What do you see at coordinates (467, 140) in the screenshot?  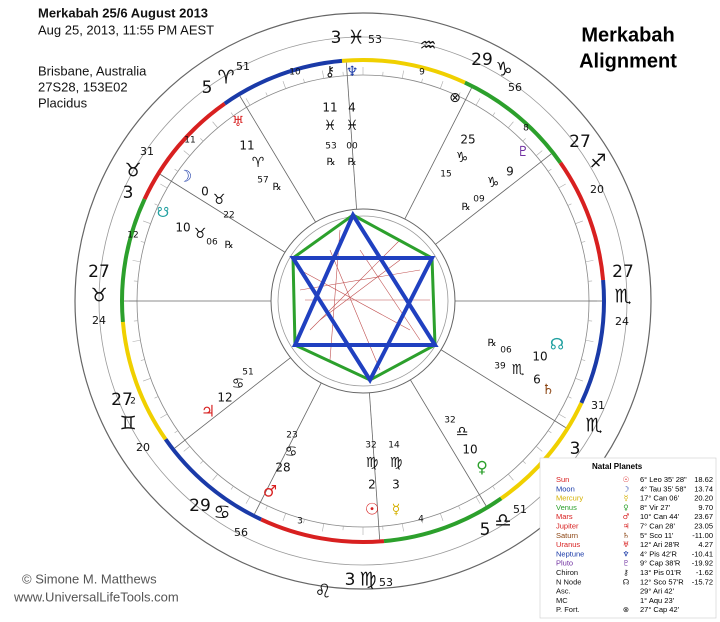 I see `planet-label: 25` at bounding box center [467, 140].